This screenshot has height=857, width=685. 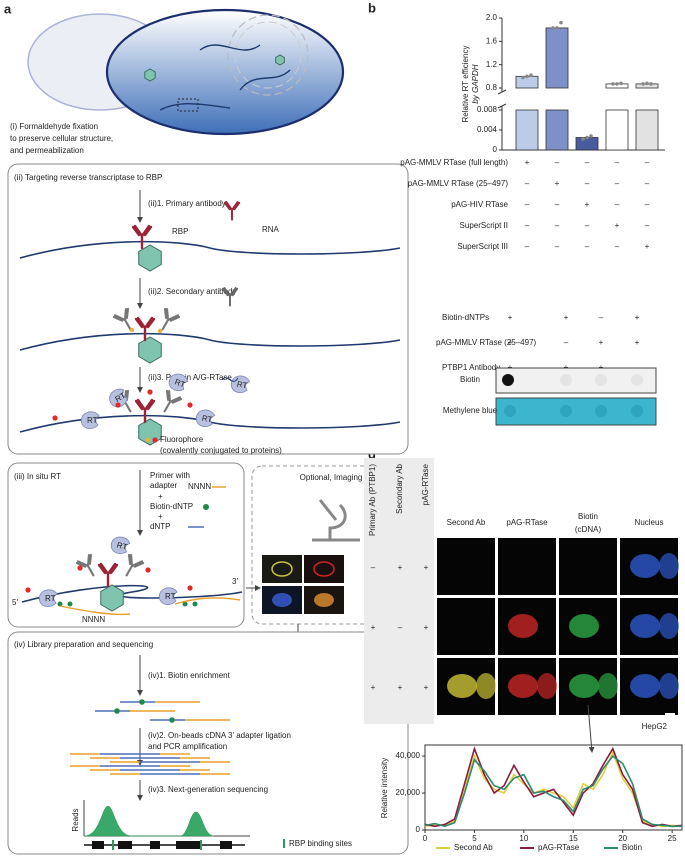 What do you see at coordinates (61, 138) in the screenshot?
I see `label: to preserve cellular structure,` at bounding box center [61, 138].